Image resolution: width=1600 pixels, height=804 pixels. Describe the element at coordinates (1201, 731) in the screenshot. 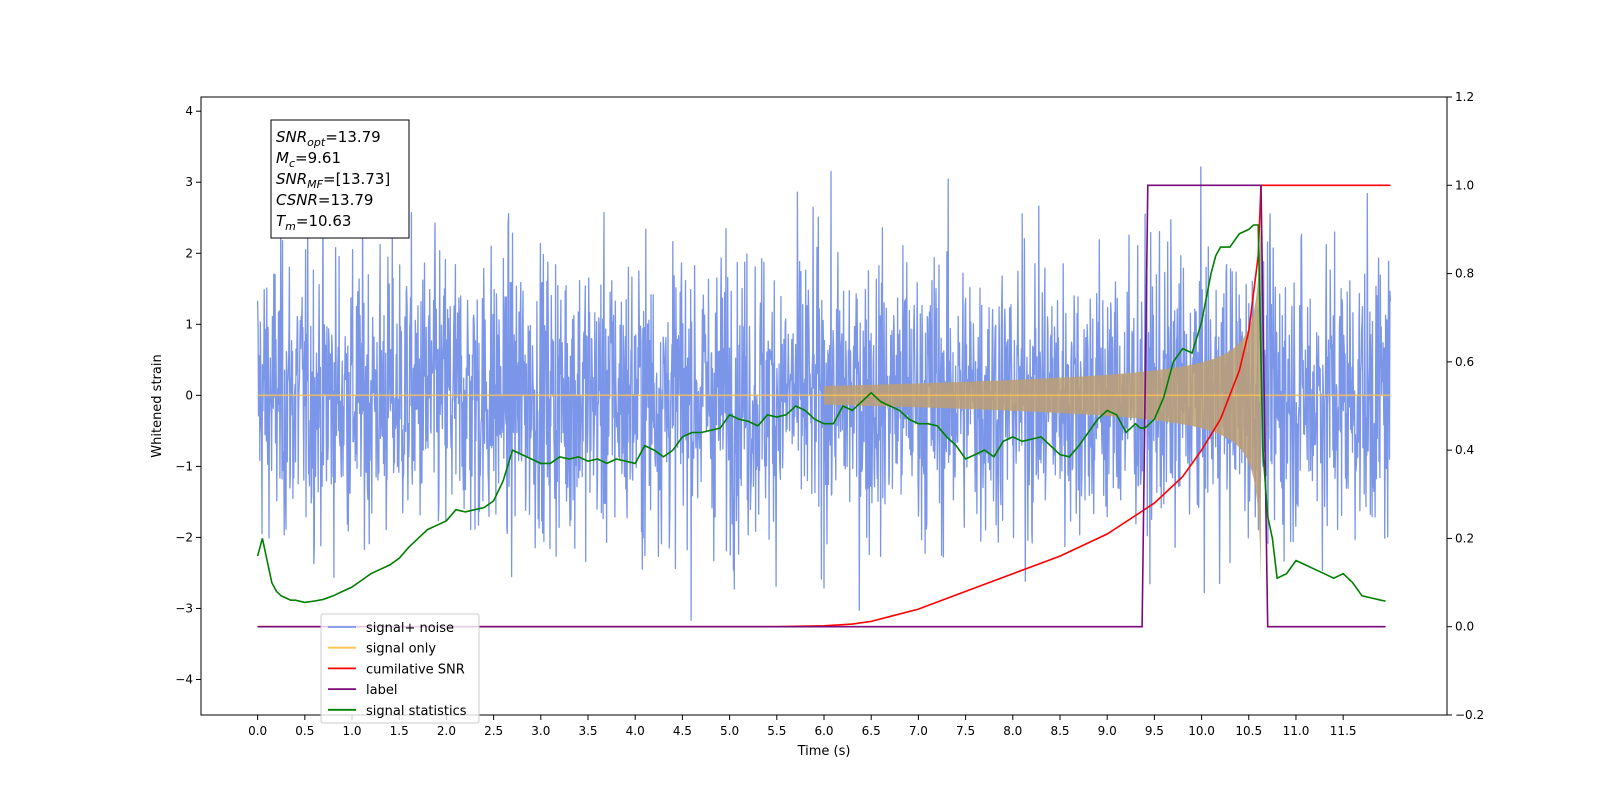

I see `x-tick-label: 10.0` at that location.